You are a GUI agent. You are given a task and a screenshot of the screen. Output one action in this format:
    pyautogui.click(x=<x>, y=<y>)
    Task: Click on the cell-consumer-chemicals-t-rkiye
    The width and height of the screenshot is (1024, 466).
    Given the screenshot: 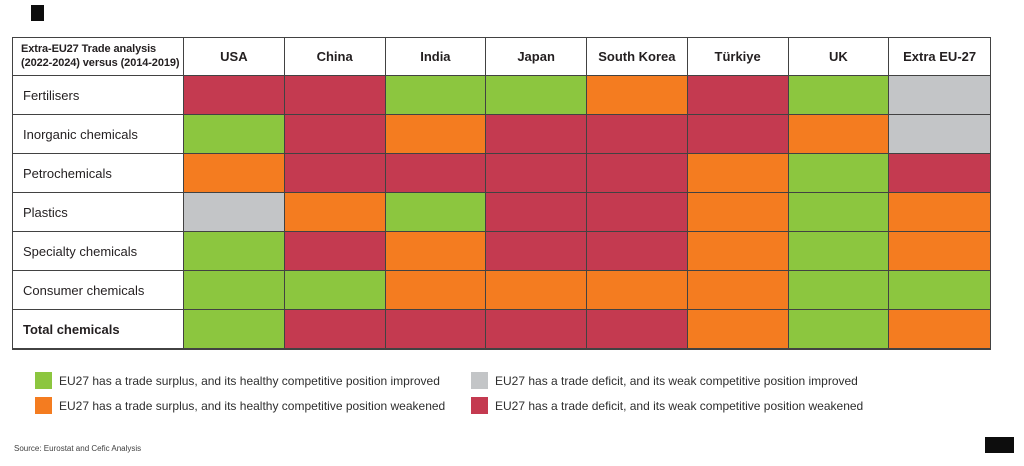 What is the action you would take?
    pyautogui.click(x=738, y=290)
    